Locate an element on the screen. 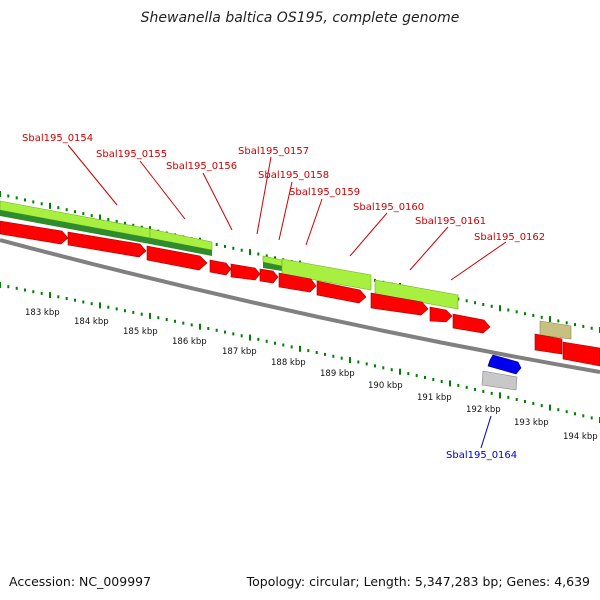 The height and width of the screenshot is (600, 600). accession-text: Accession: NC_009997 is located at coordinates (80, 581).